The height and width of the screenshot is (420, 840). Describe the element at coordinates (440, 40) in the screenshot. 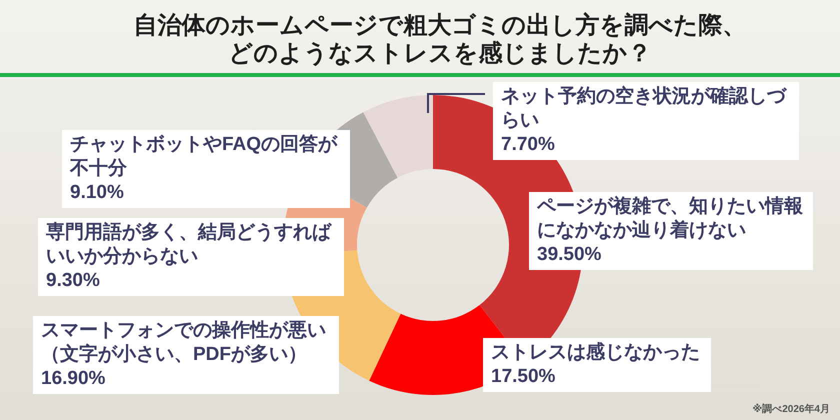

I see `chart-title: 自治体のホームページで粗大ゴミの出し方を調べた際、どのようなストレスを感じましたか？` at that location.